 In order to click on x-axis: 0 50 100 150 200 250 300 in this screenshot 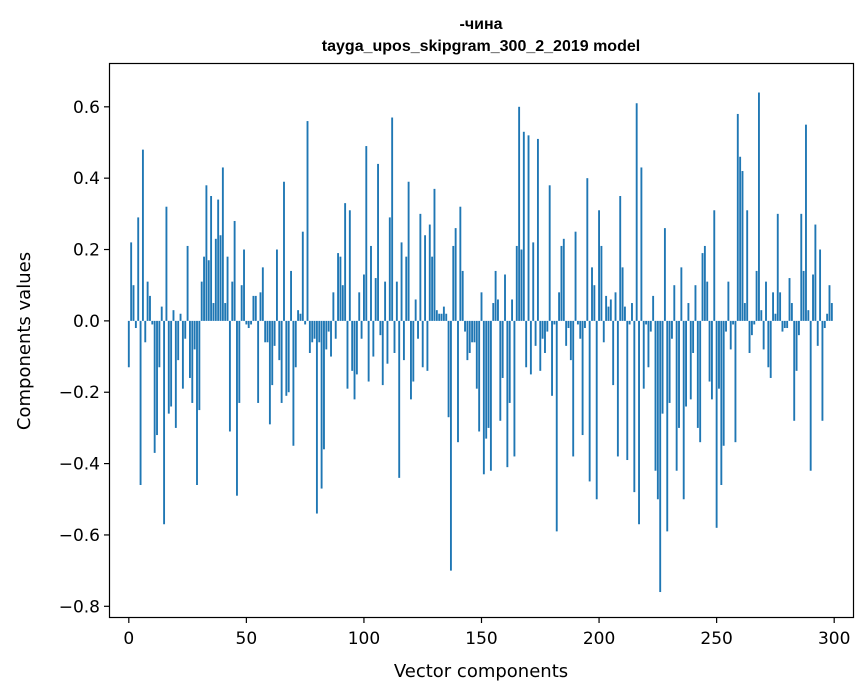, I will do `click(486, 633)`.